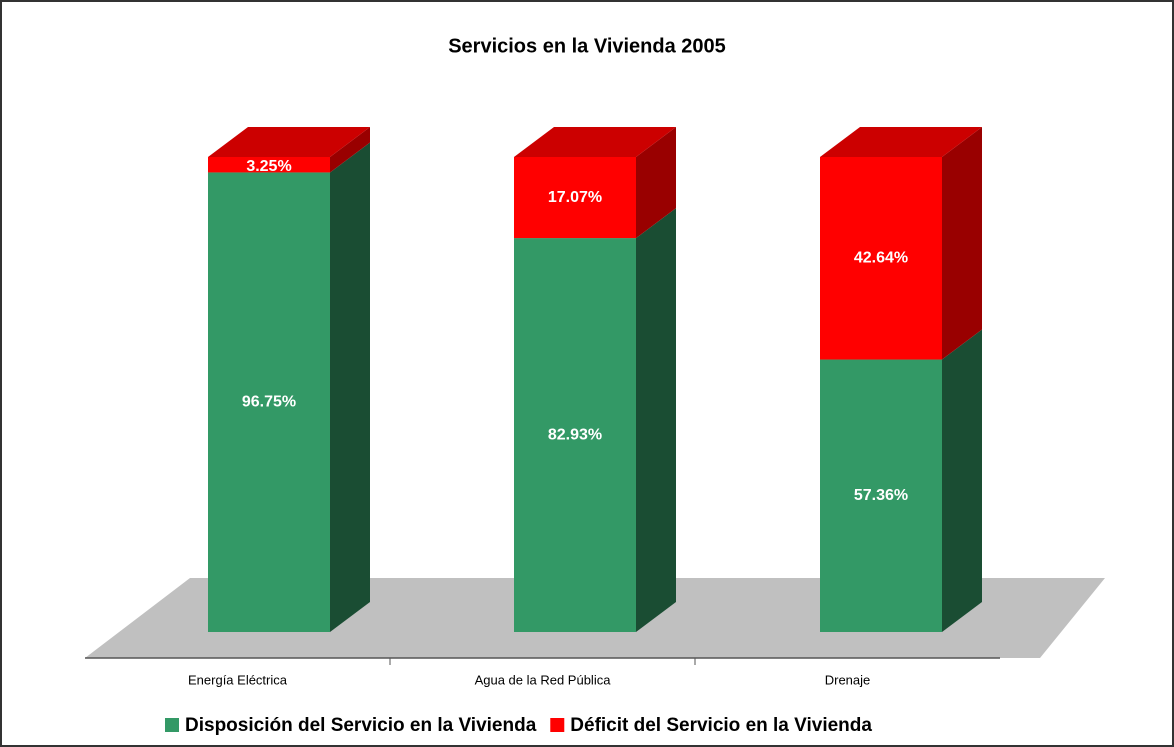 Image resolution: width=1174 pixels, height=747 pixels. I want to click on chart-title: Servicios en la Vivienda 2005, so click(587, 46).